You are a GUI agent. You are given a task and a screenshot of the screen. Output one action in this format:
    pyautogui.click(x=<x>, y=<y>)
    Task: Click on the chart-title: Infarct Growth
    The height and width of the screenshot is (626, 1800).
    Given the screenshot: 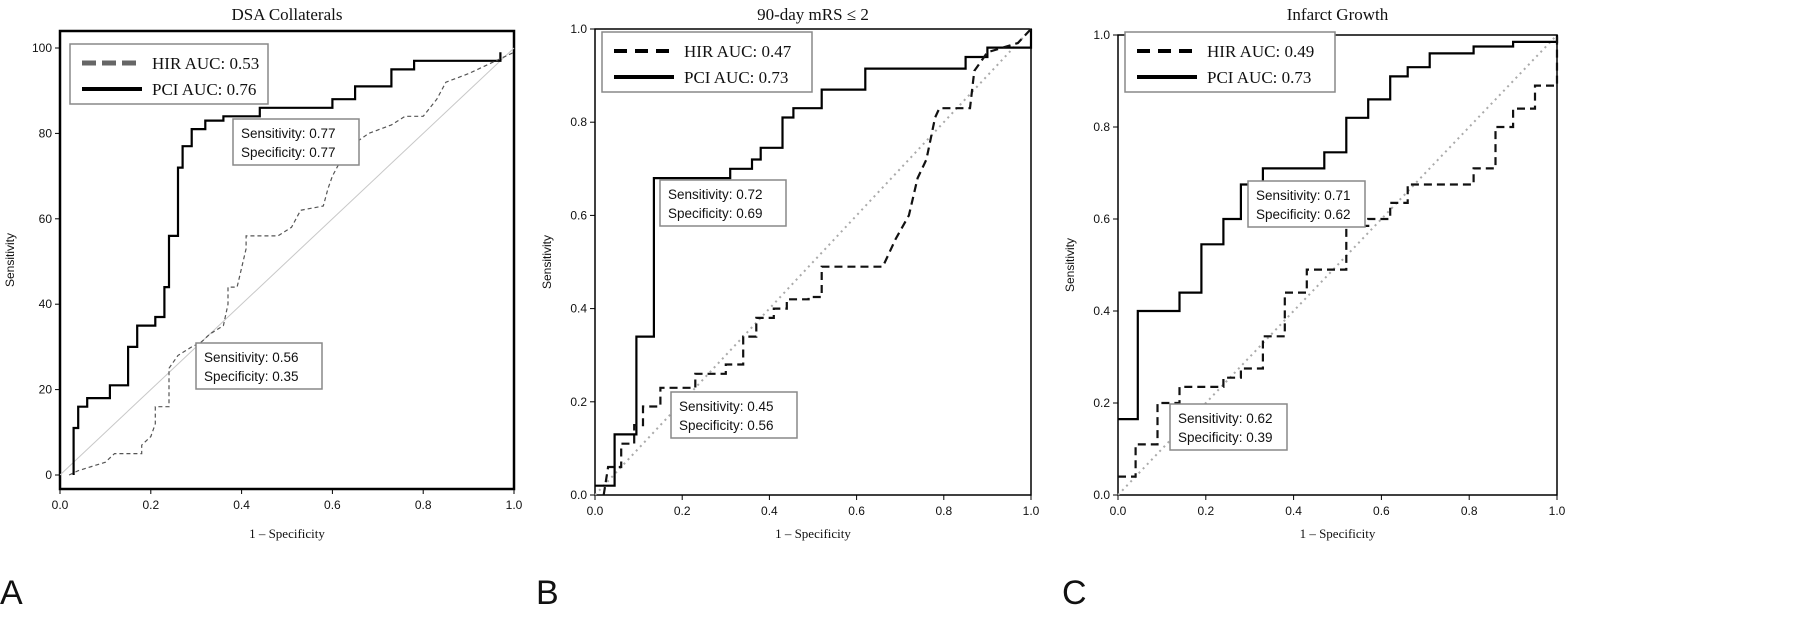 What is the action you would take?
    pyautogui.click(x=1338, y=14)
    